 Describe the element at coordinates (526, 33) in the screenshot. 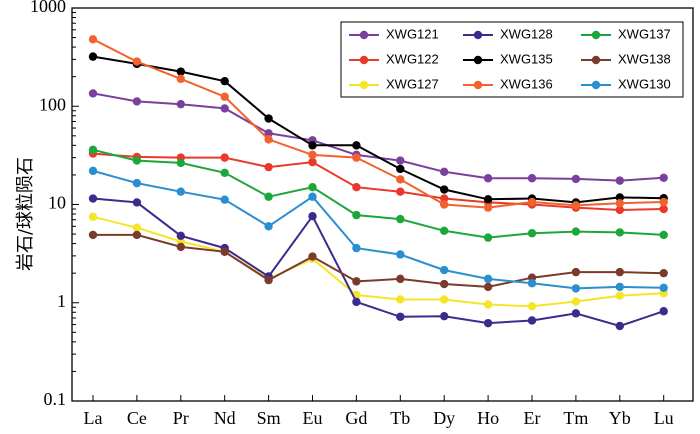

I see `legend-label: XWG128` at that location.